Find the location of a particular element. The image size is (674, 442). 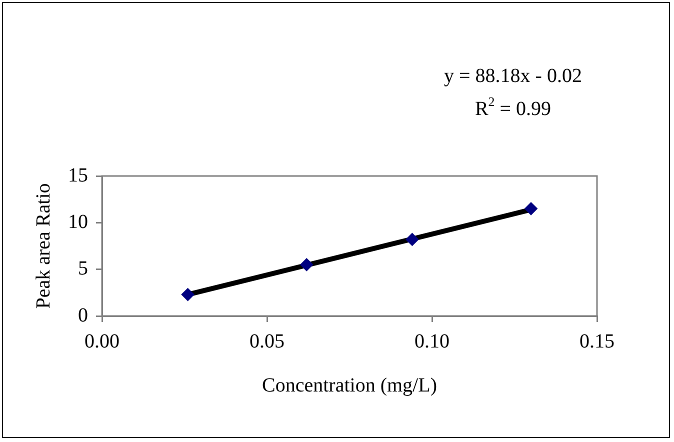

text: y = 88.18x - 0.02 is located at coordinates (513, 76).